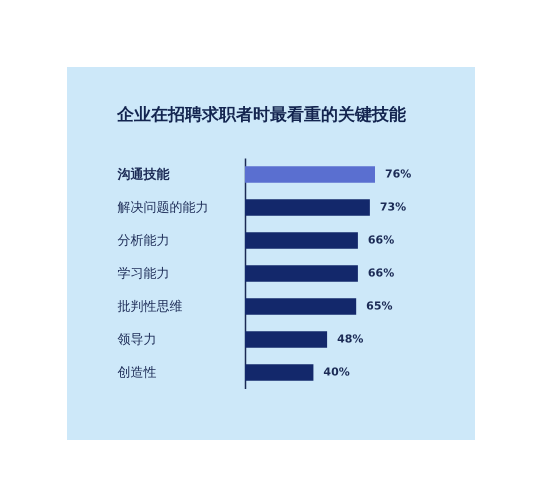  Describe the element at coordinates (150, 307) in the screenshot. I see `y-tick-label: 批判性思维` at that location.